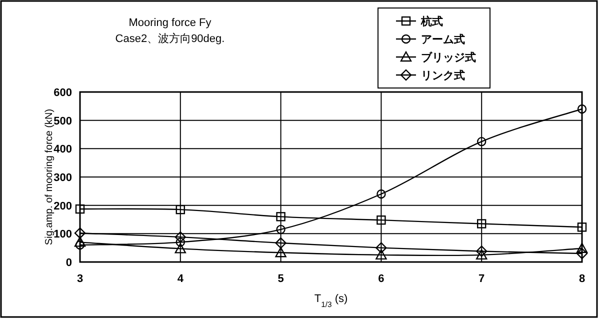  What do you see at coordinates (331, 300) in the screenshot?
I see `x-axis-title: T$_{1/3}$ (s)` at bounding box center [331, 300].